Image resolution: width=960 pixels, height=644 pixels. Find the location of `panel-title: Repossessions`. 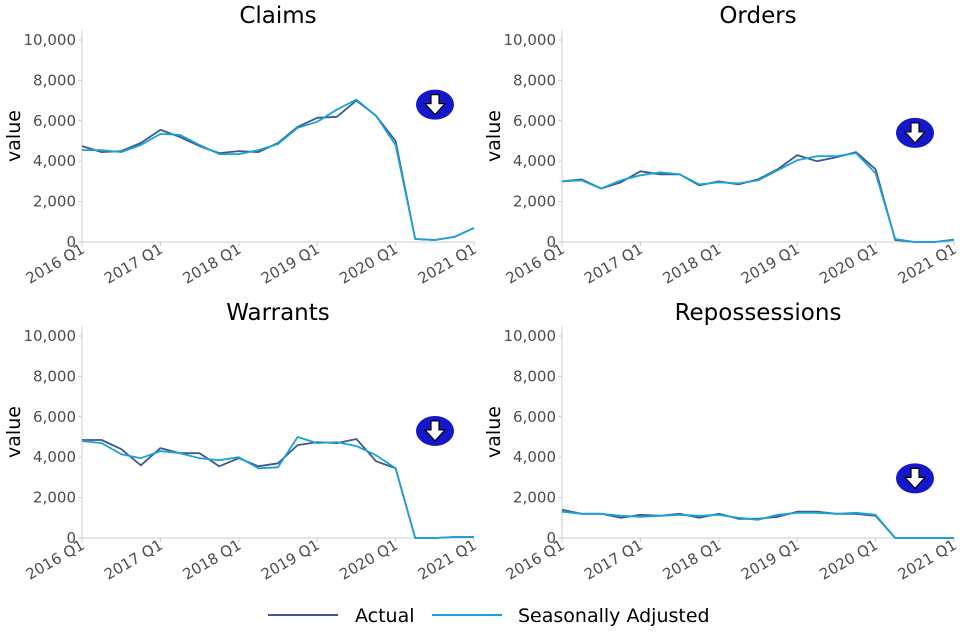

panel-title: Repossessions is located at coordinates (758, 313).